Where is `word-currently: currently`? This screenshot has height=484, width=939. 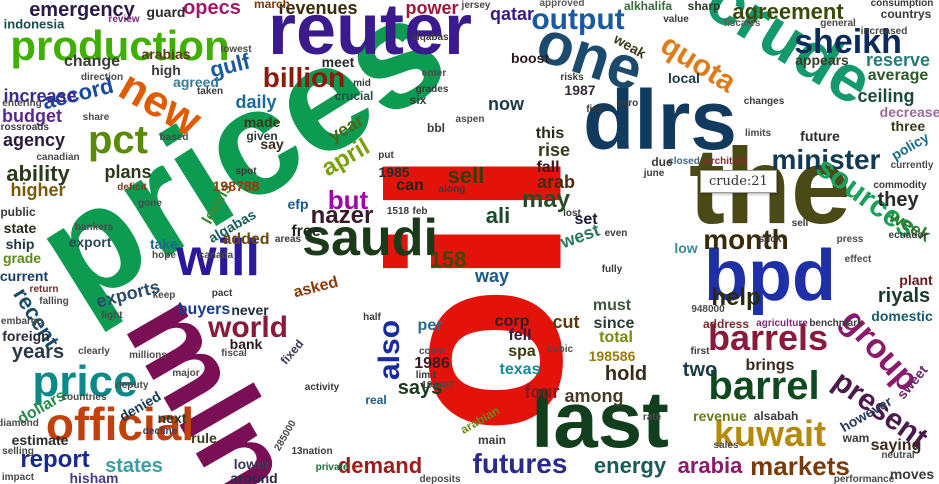
word-currently: currently is located at coordinates (912, 165).